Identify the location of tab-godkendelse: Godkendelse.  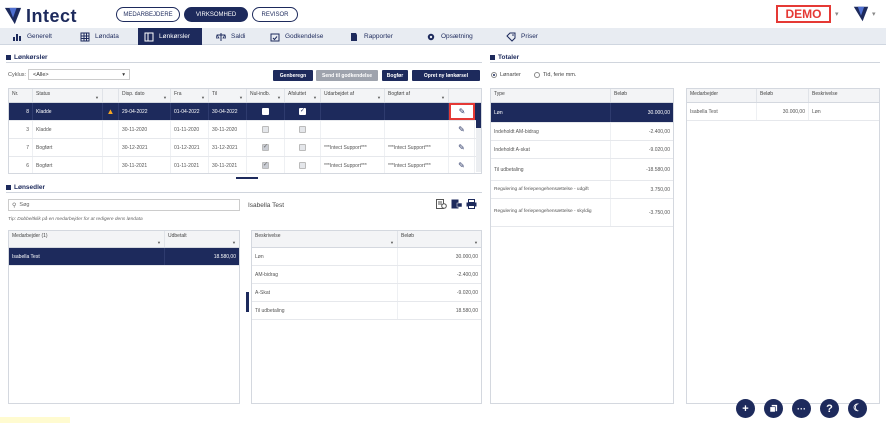
(299, 36).